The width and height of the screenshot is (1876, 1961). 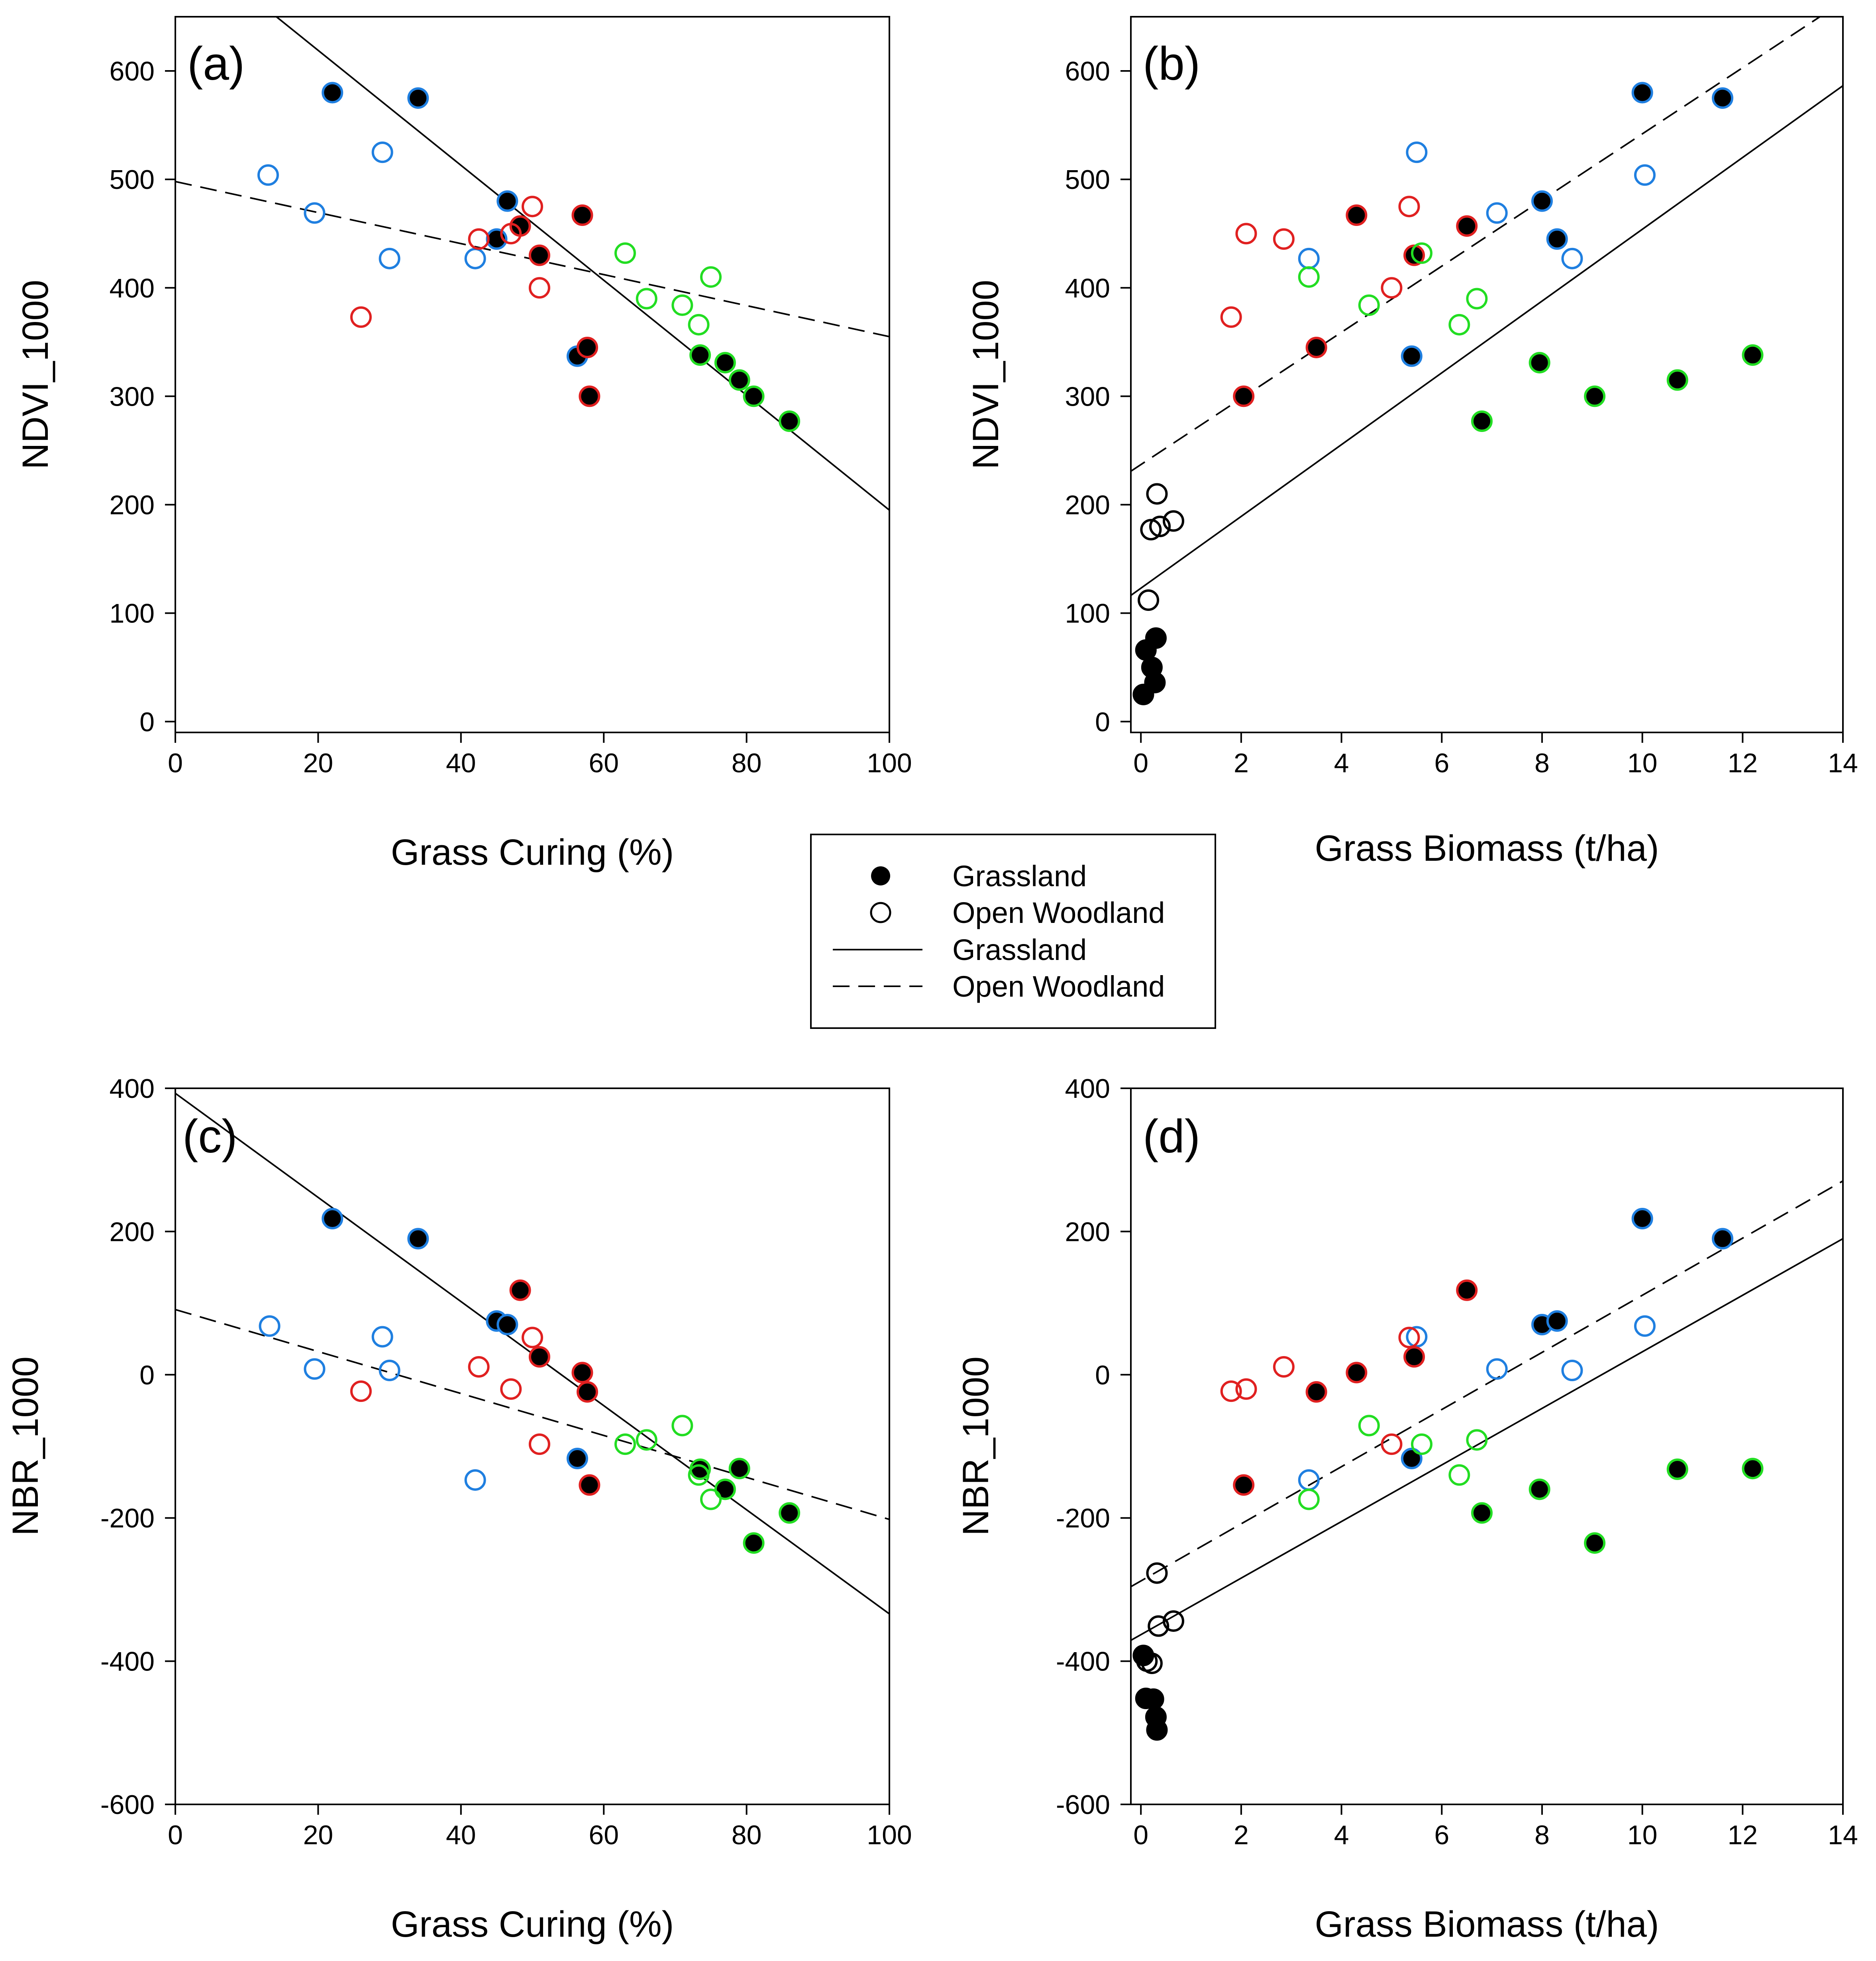 What do you see at coordinates (985, 374) in the screenshot?
I see `y-axis-title: NDVI_1000` at bounding box center [985, 374].